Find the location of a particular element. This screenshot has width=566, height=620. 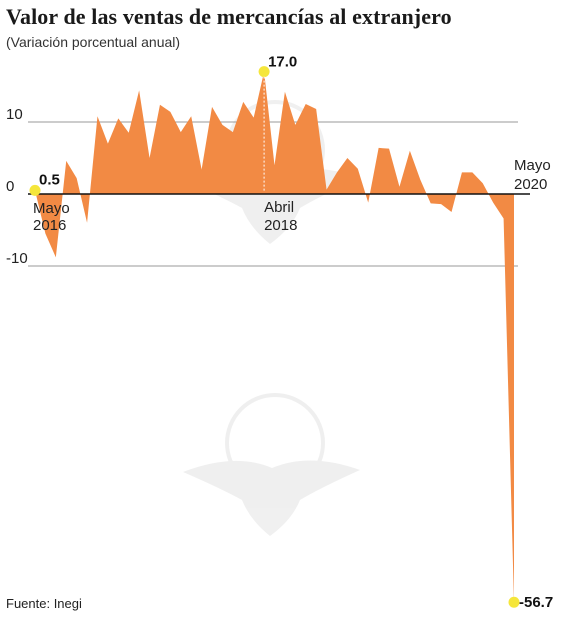

y-tick-label: -10 is located at coordinates (17, 258).